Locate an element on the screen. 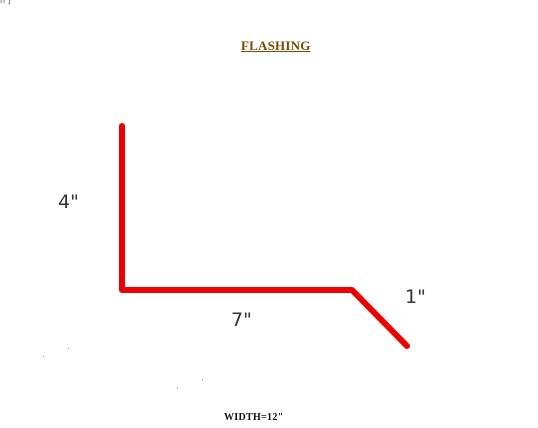 The height and width of the screenshot is (428, 538). vertical-leg-dimension: 4" is located at coordinates (68, 202).